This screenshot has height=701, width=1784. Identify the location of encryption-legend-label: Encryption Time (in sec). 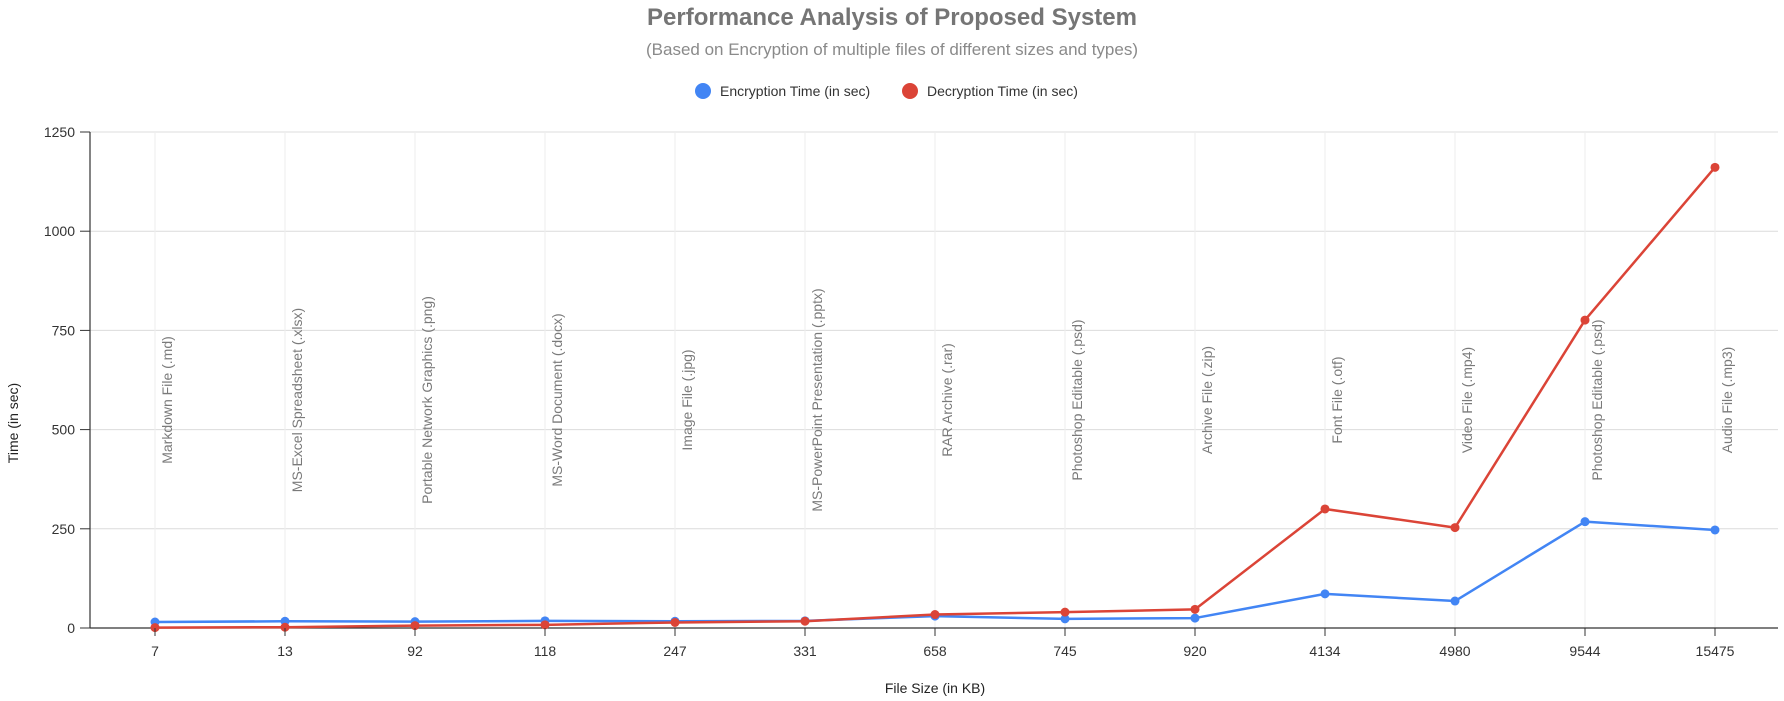
(795, 91).